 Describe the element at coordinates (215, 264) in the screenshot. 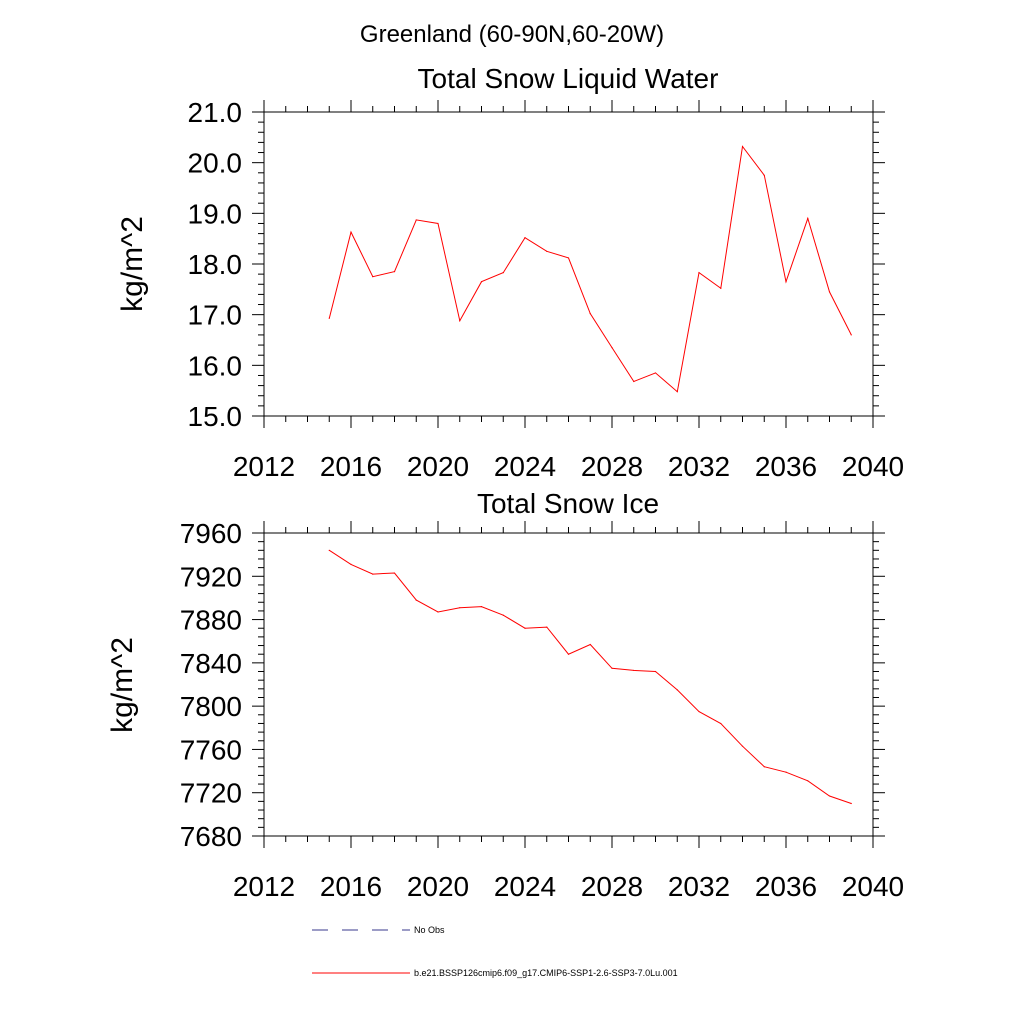

I see `y-tick-label: 18.0` at that location.